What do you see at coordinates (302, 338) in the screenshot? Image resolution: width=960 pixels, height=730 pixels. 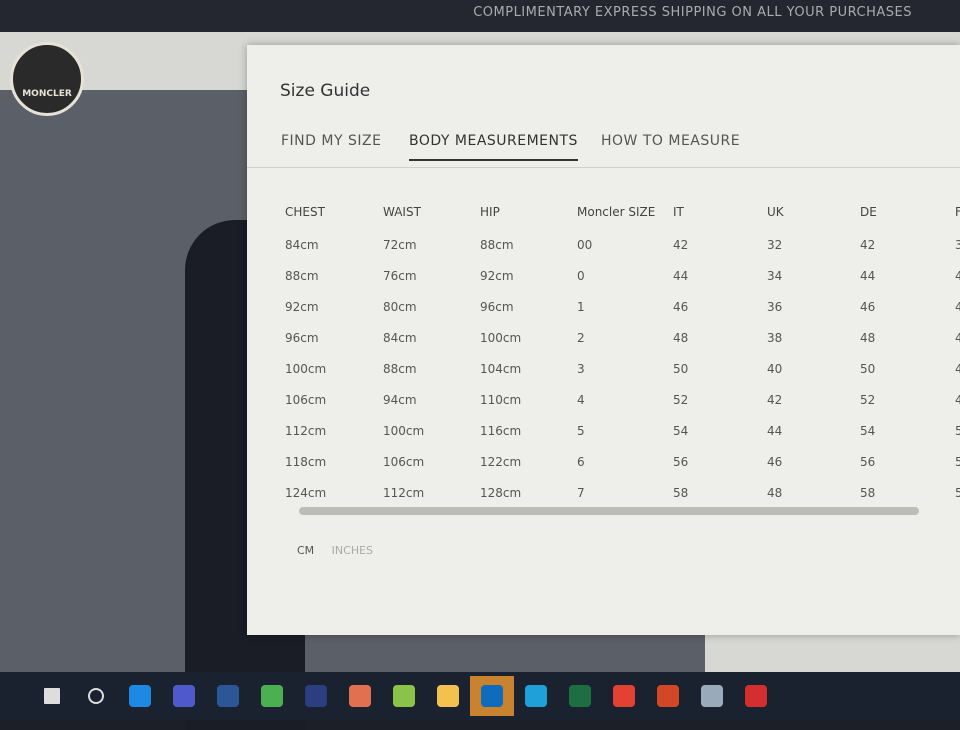 I see `table-cell: 96cm` at bounding box center [302, 338].